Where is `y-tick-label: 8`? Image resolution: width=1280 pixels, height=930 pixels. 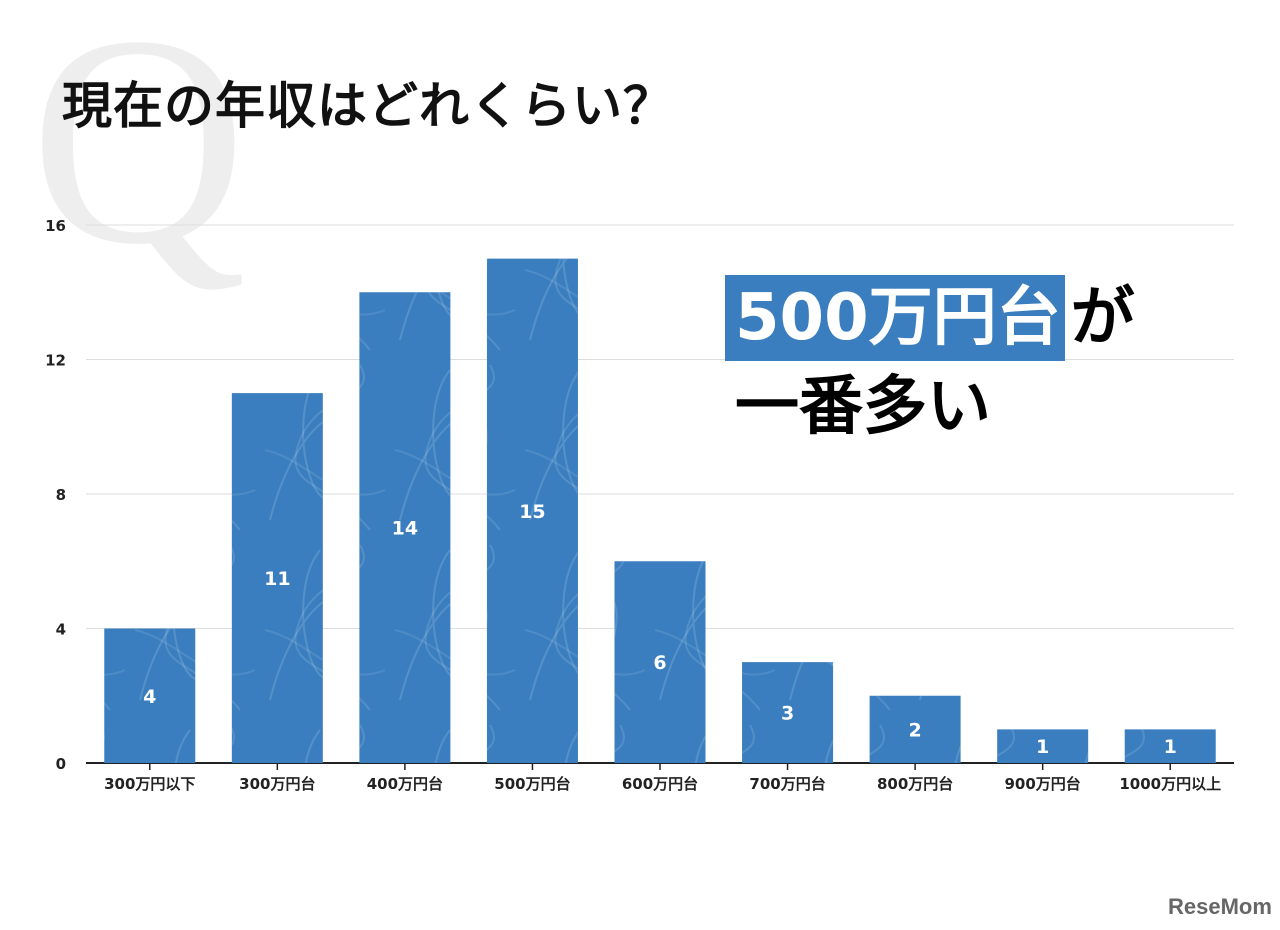
y-tick-label: 8 is located at coordinates (61, 495).